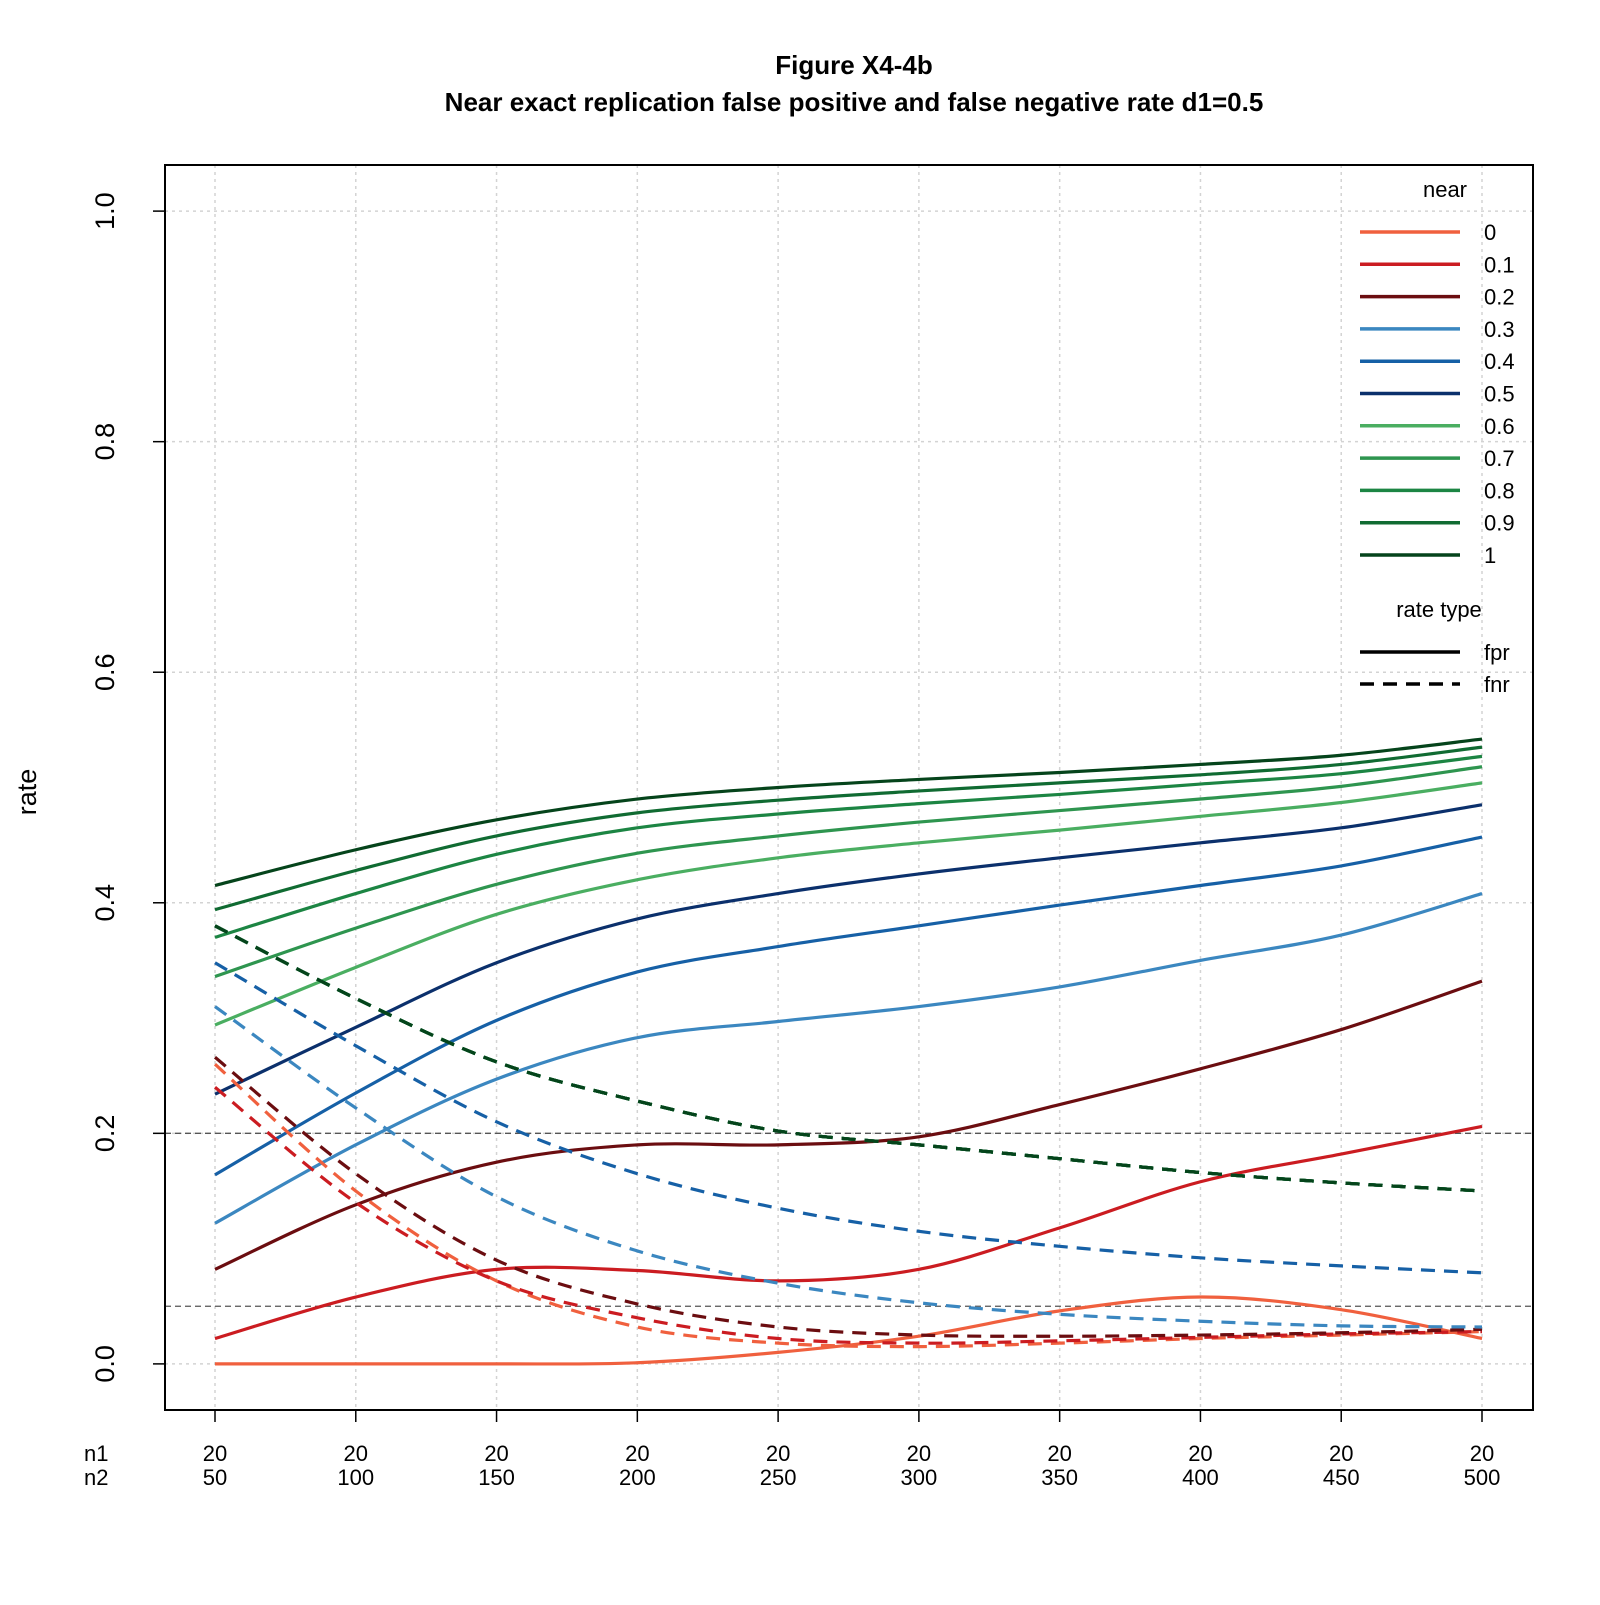 The height and width of the screenshot is (1605, 1600). I want to click on legend-label-near: 0.7, so click(1499, 458).